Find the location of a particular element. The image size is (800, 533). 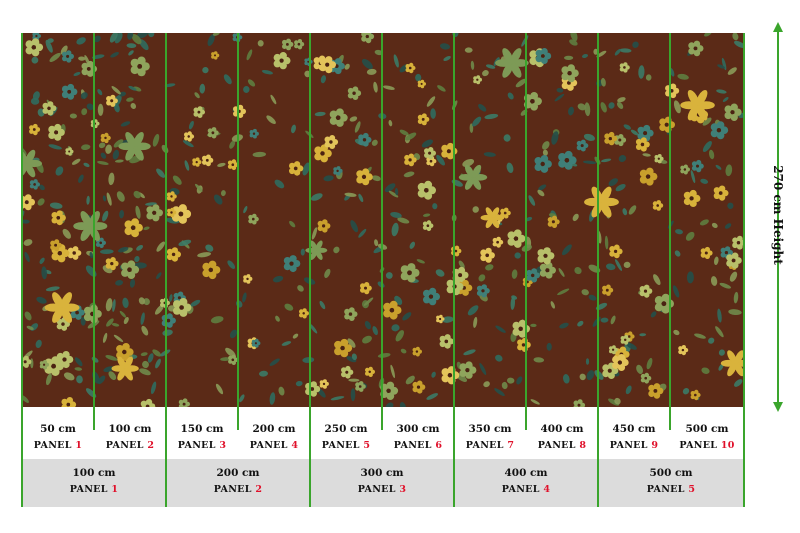

panel-width: 150 cm is located at coordinates (202, 429).